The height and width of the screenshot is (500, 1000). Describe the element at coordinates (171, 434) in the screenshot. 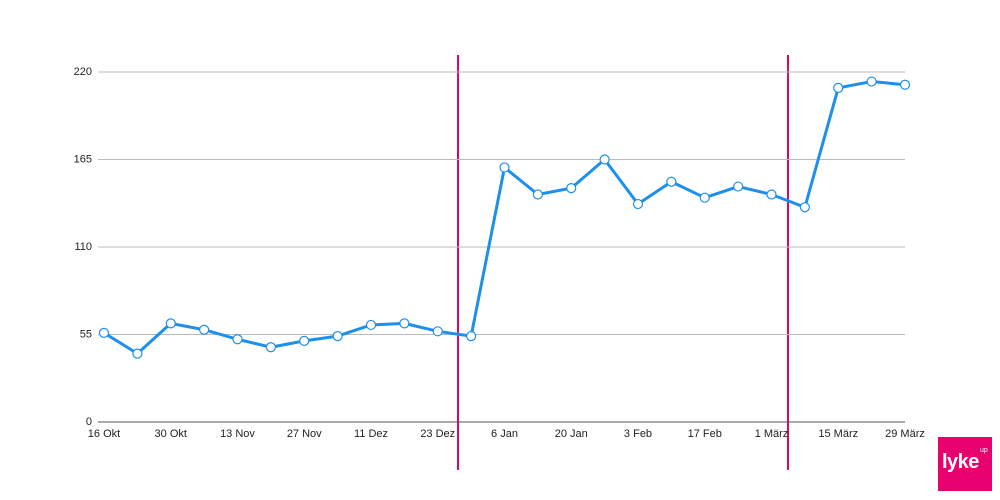

I see `x-tick-label: 30 Okt` at that location.